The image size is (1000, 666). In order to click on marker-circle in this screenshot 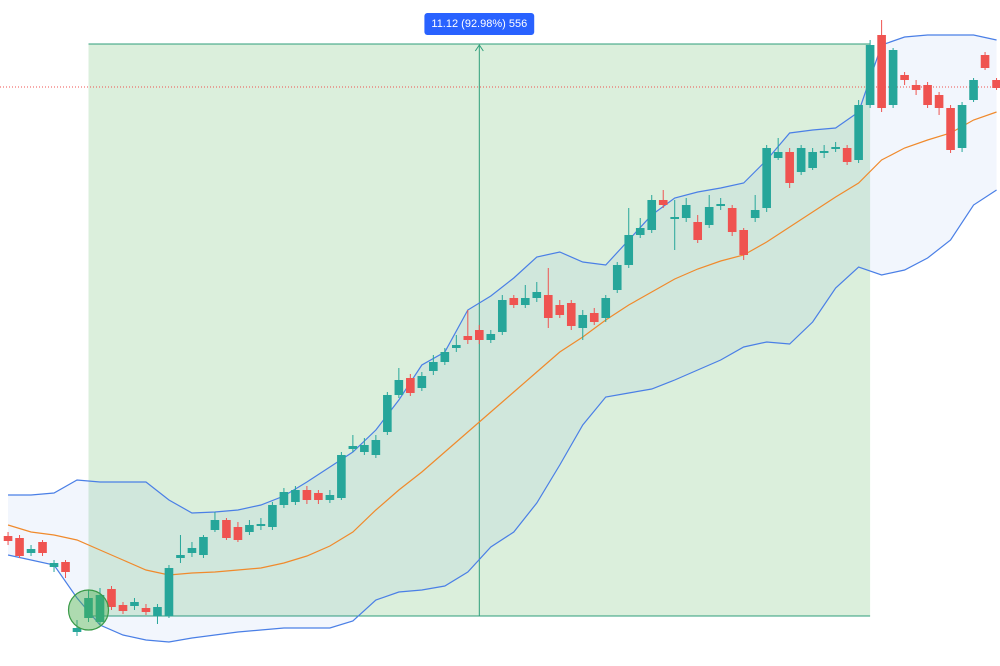, I will do `click(88, 610)`.